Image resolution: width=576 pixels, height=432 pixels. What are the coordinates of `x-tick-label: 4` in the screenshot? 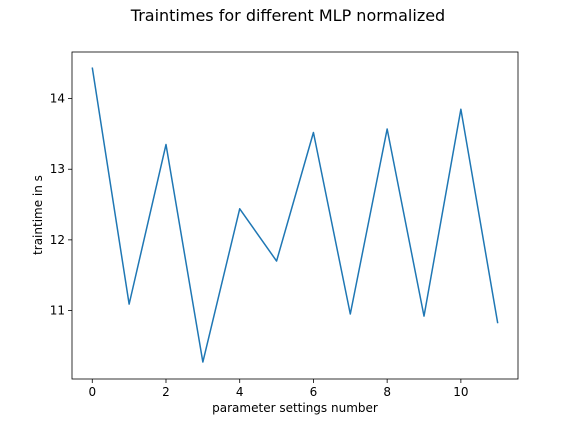 It's located at (240, 392).